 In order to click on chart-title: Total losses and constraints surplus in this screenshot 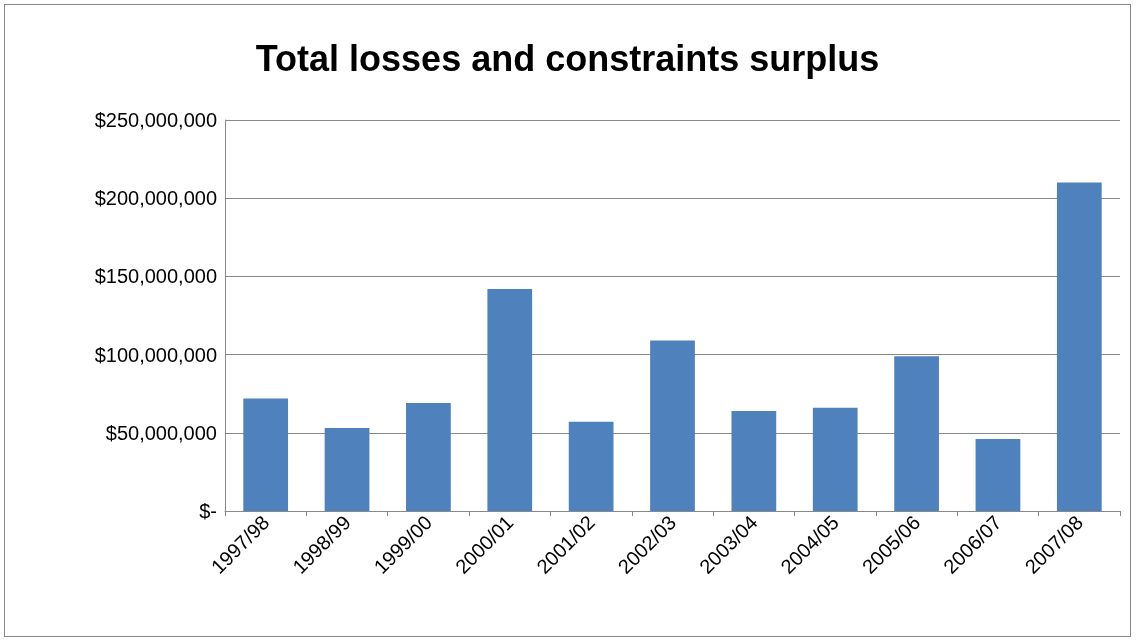, I will do `click(567, 58)`.